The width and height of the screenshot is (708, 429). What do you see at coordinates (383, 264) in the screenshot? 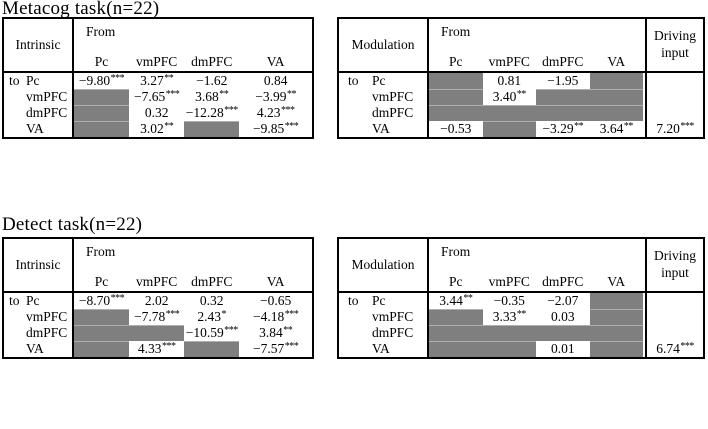
I see `modulation-label: Modulation` at bounding box center [383, 264].